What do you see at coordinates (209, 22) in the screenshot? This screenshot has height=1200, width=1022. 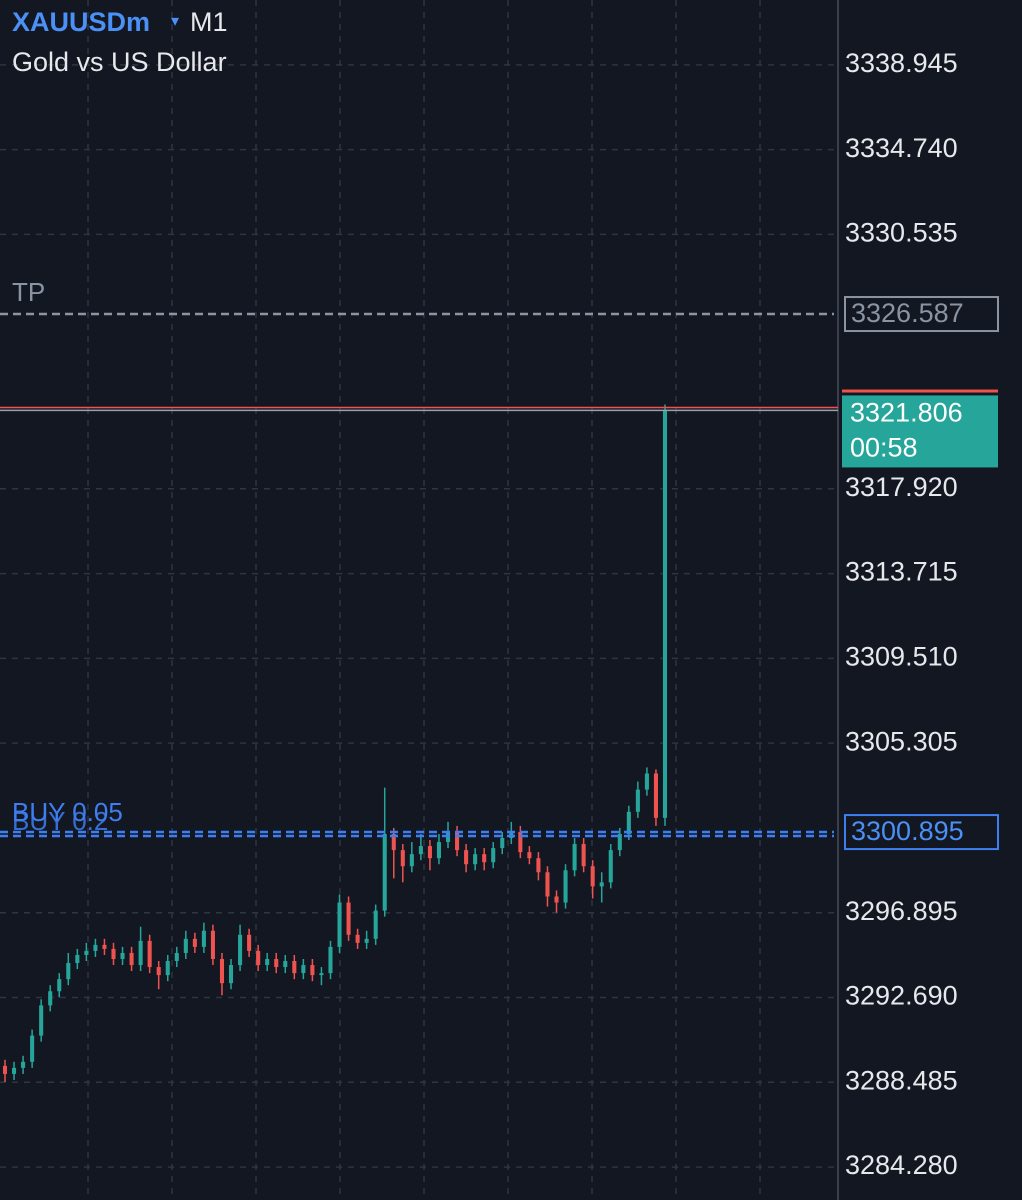 I see `timeframe: M1` at bounding box center [209, 22].